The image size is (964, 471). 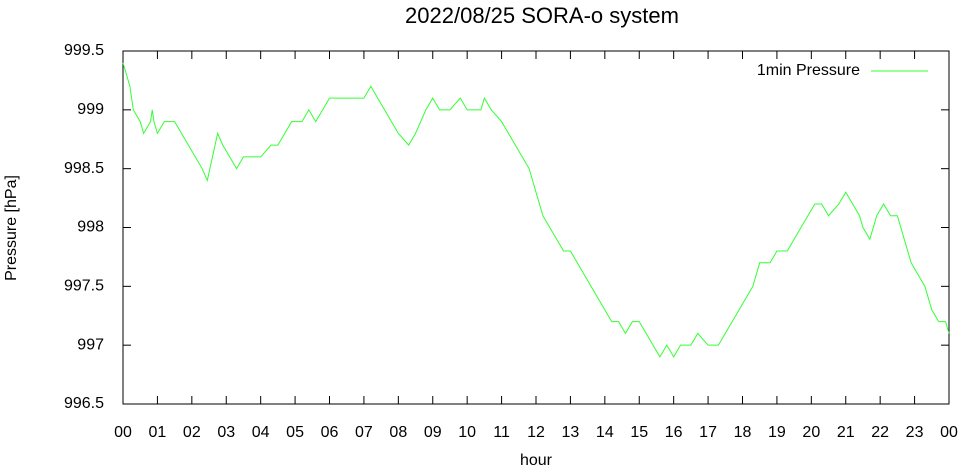 What do you see at coordinates (536, 432) in the screenshot?
I see `x-tick-label: 12` at bounding box center [536, 432].